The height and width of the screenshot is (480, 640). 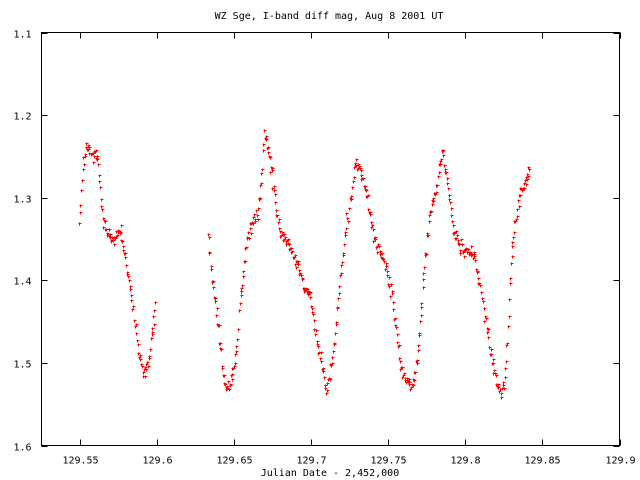 I want to click on y-tick-label: 1.5, so click(x=22, y=365).